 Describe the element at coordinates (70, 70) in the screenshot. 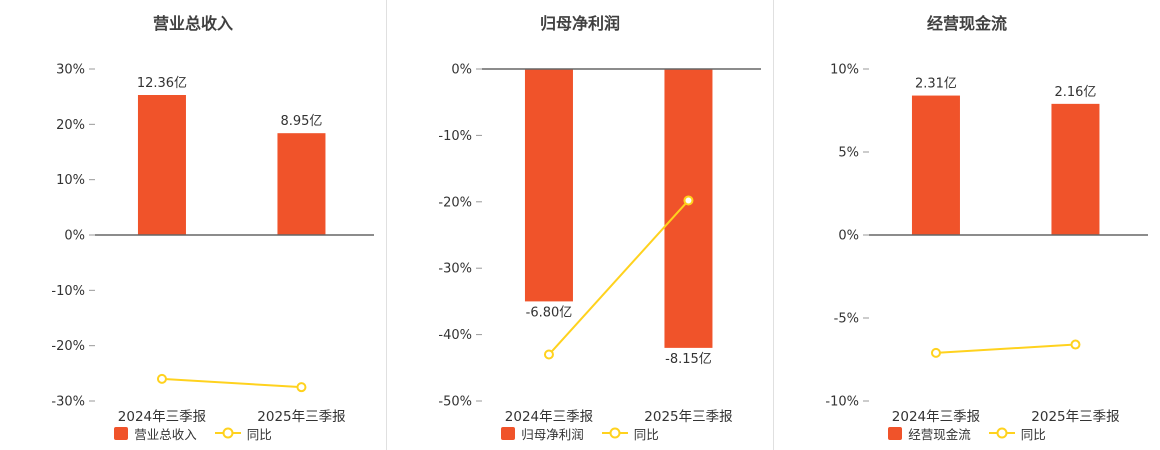

I see `svg-text: 30%` at that location.